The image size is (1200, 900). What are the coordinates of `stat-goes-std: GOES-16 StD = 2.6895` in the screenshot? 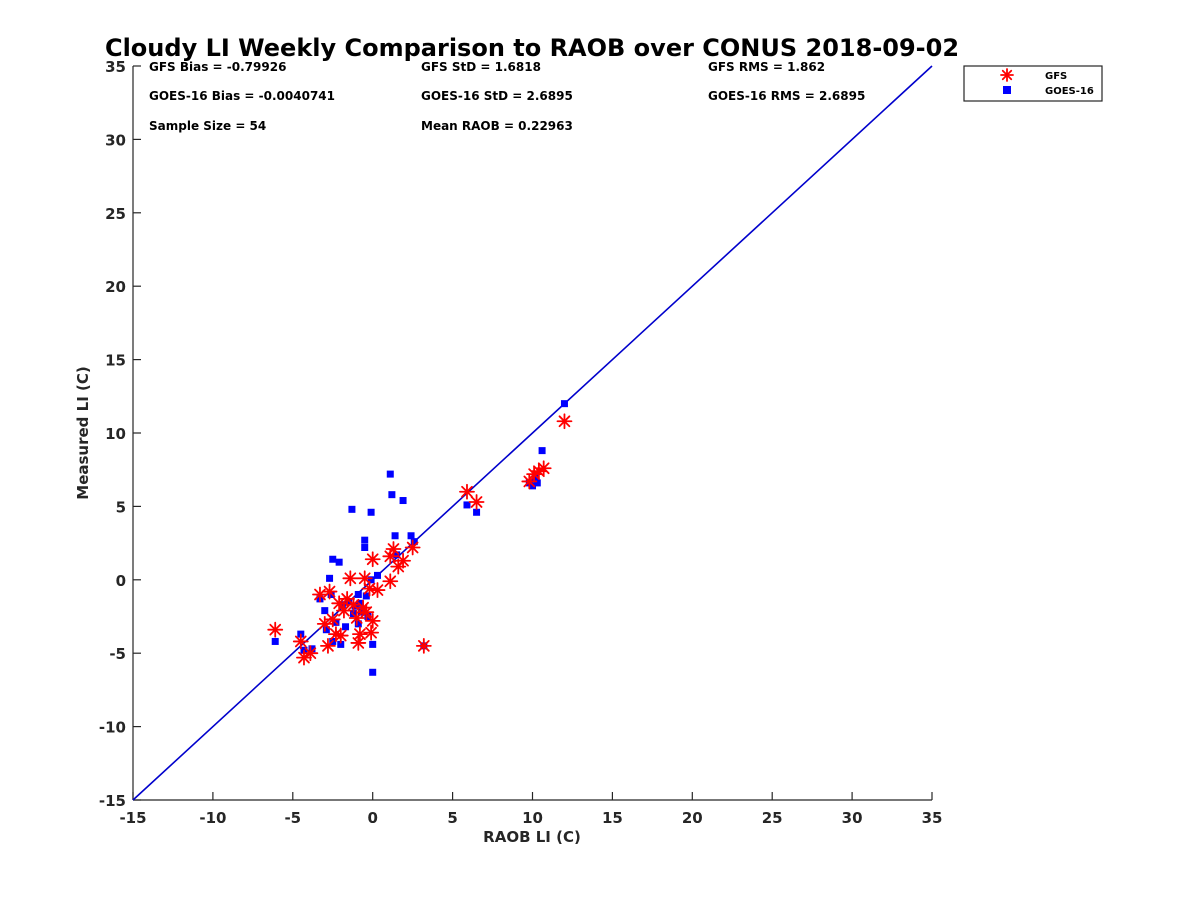 It's located at (497, 96).